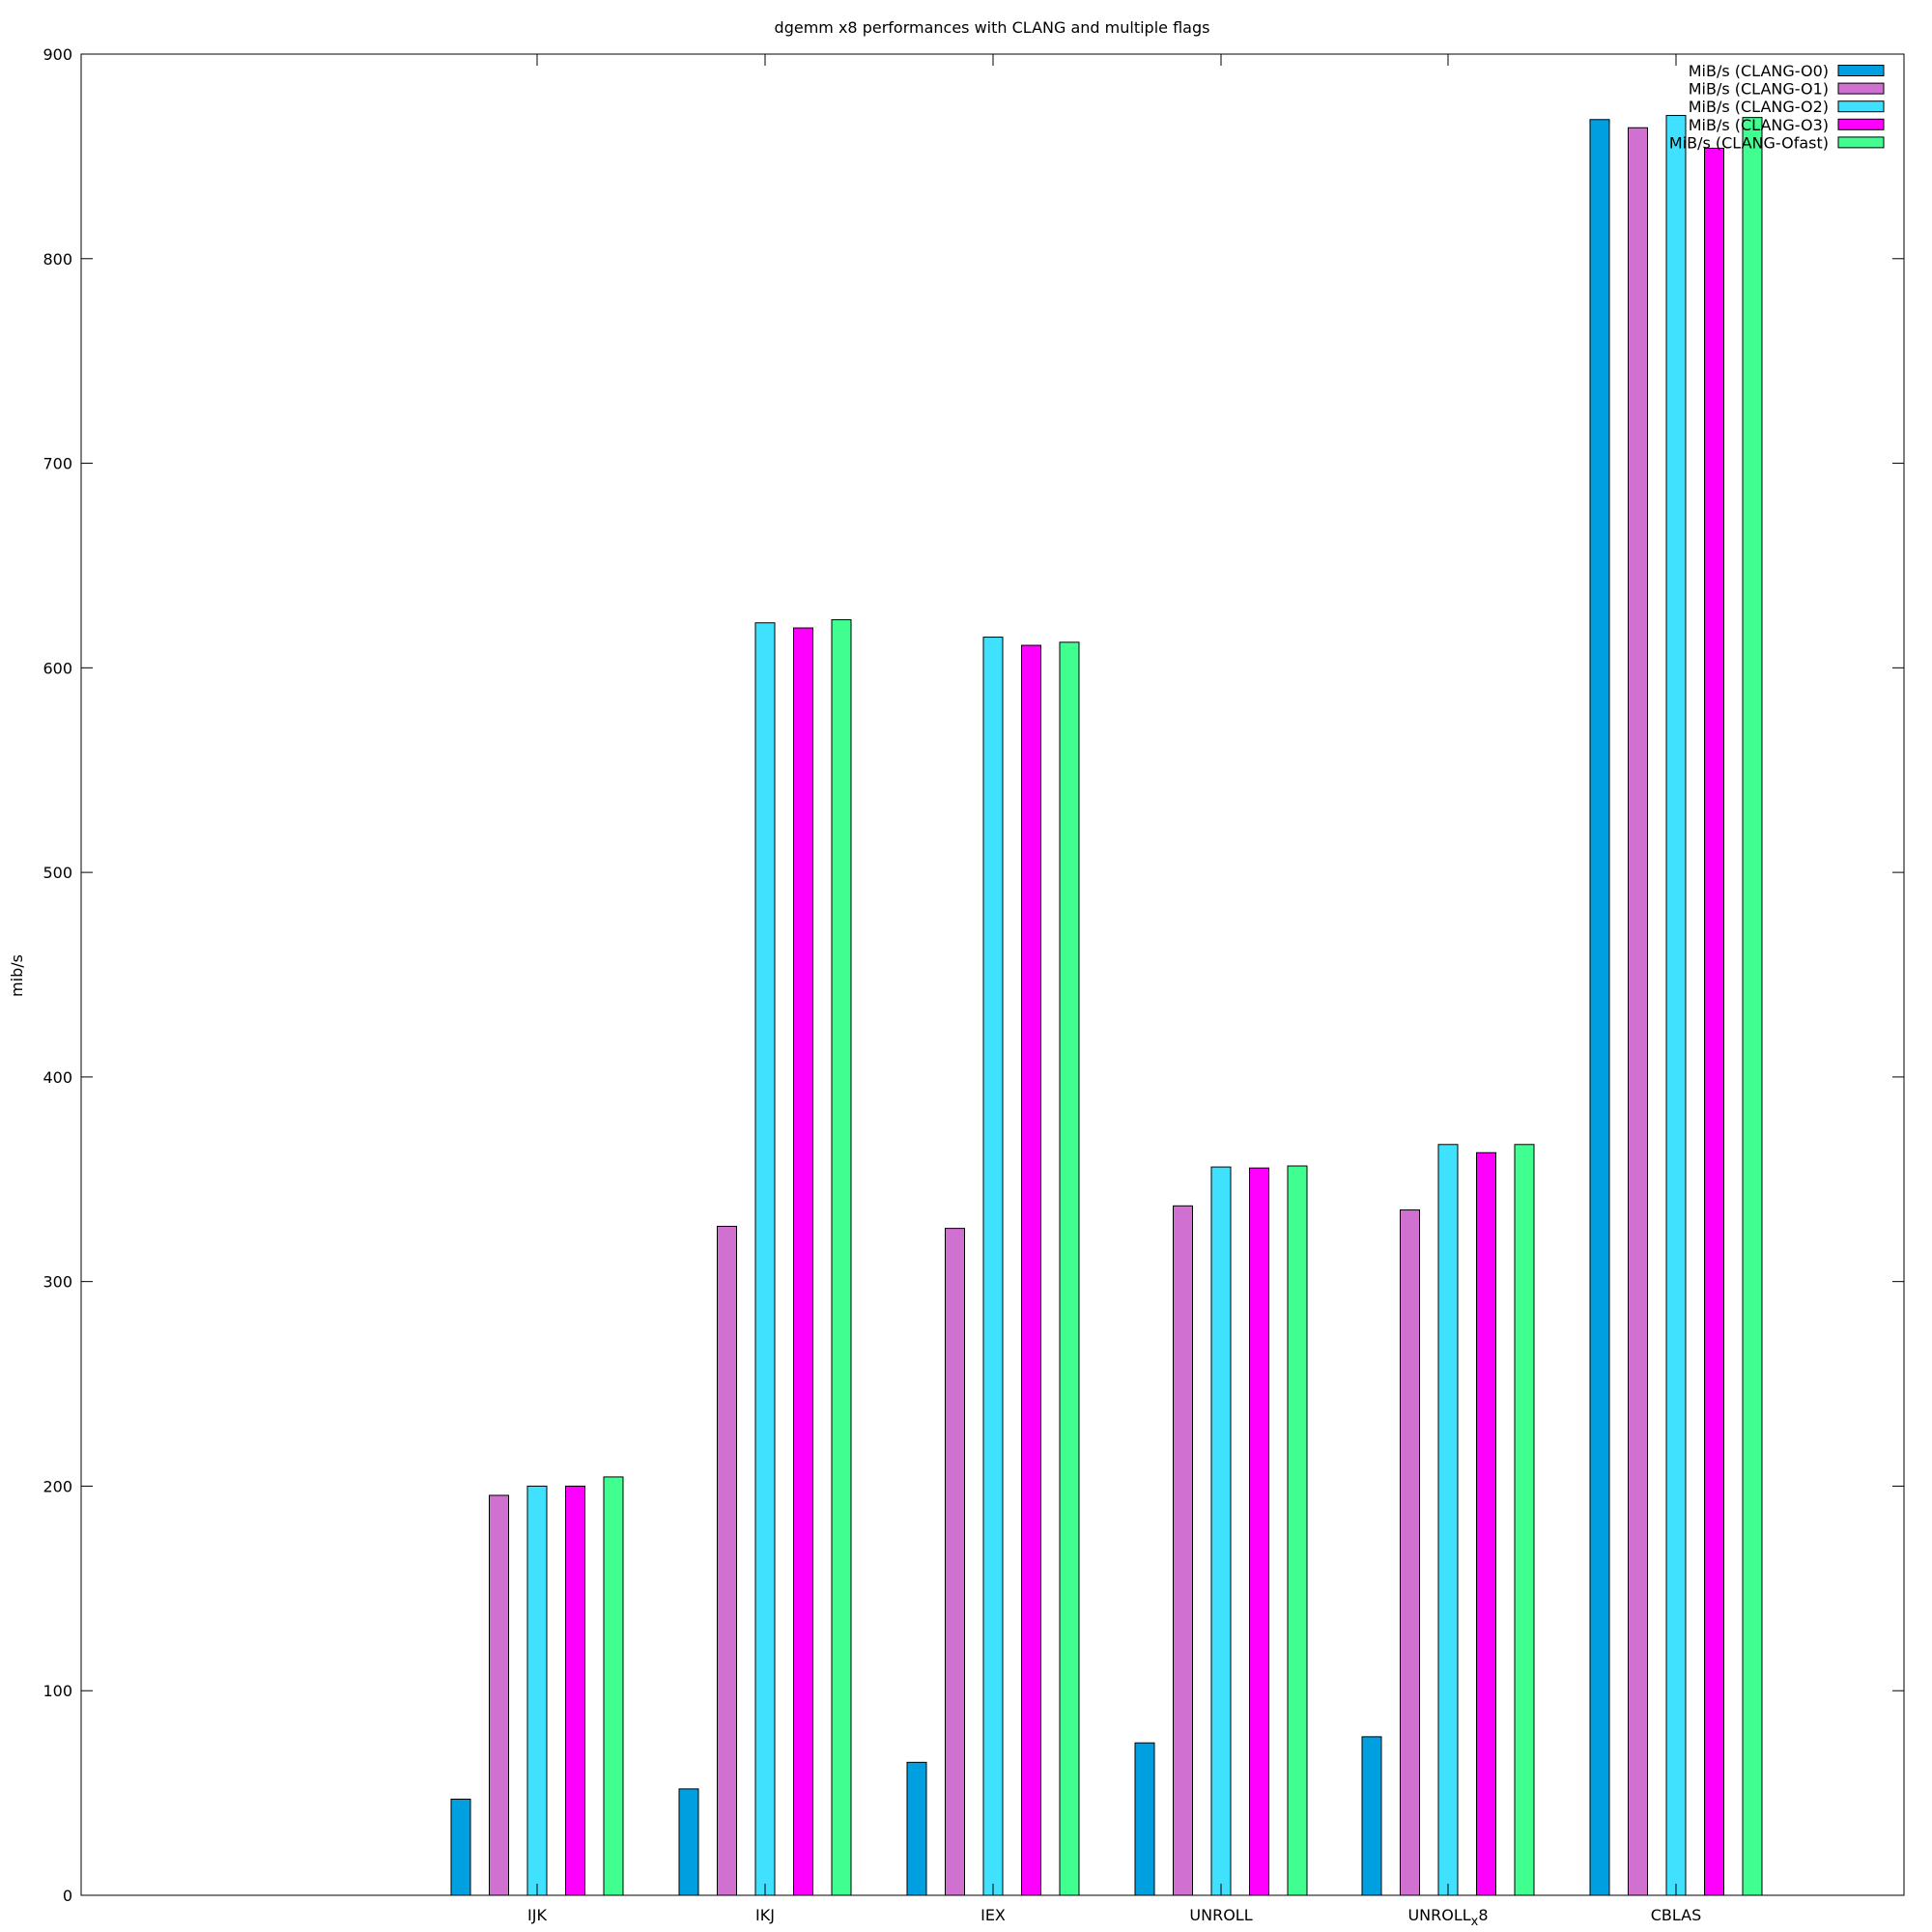 This screenshot has height=1932, width=1932. Describe the element at coordinates (57, 1486) in the screenshot. I see `y-tick-label: 200` at that location.